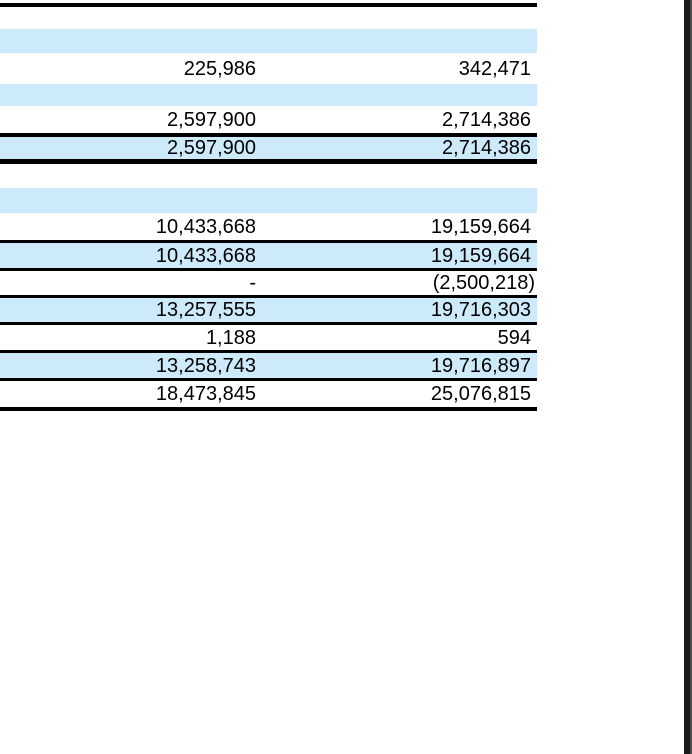 Image resolution: width=692 pixels, height=754 pixels. Describe the element at coordinates (268, 5) in the screenshot. I see `table-rule-top` at that location.